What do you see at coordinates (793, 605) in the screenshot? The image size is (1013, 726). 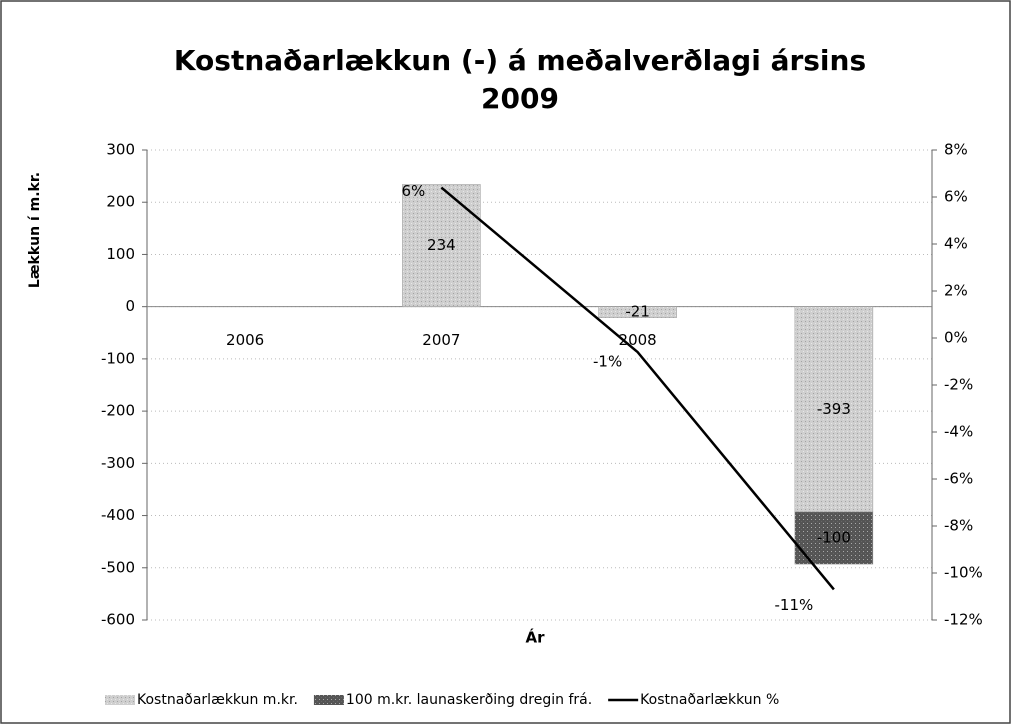 I see `line-value-label: -11%` at bounding box center [793, 605].